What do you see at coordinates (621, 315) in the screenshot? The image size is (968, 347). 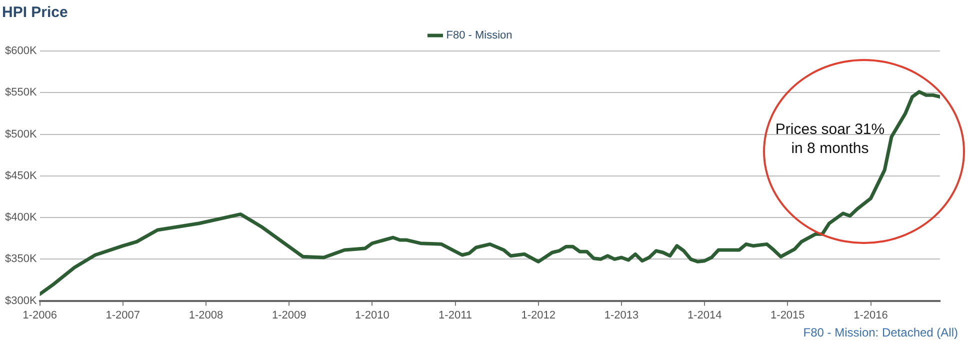 I see `x-tick-label: 1-2013` at bounding box center [621, 315].